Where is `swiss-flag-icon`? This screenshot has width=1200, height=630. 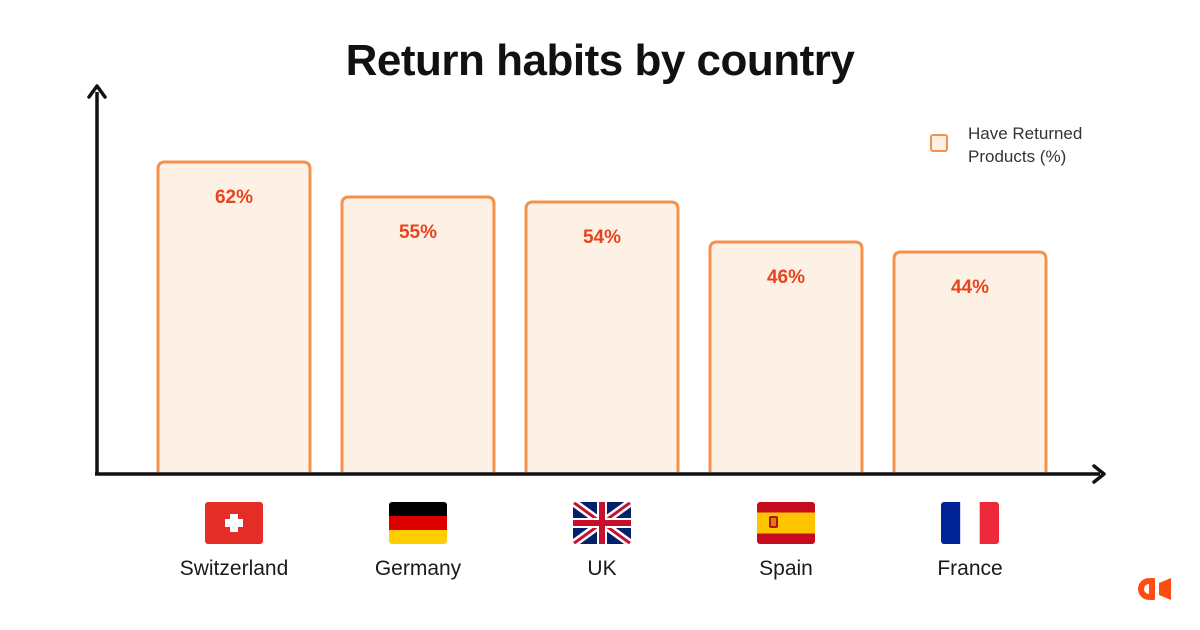
swiss-flag-icon is located at coordinates (234, 523).